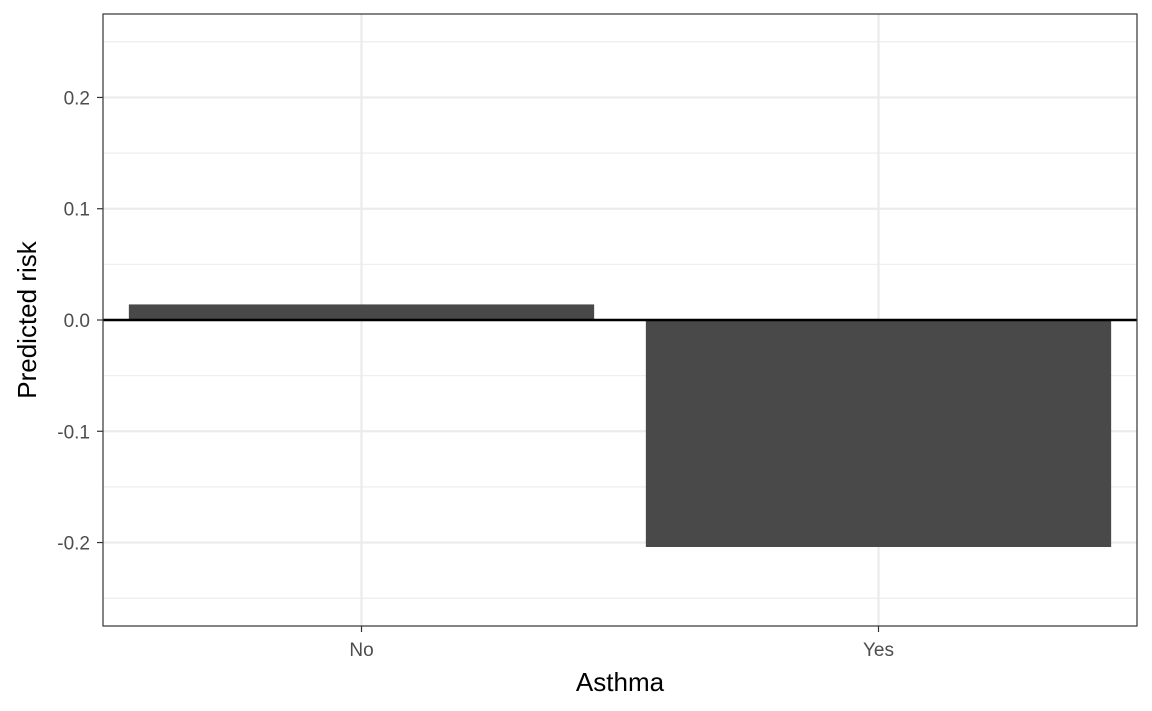 The height and width of the screenshot is (711, 1152). What do you see at coordinates (878, 650) in the screenshot?
I see `x-tick-label: Yes` at bounding box center [878, 650].